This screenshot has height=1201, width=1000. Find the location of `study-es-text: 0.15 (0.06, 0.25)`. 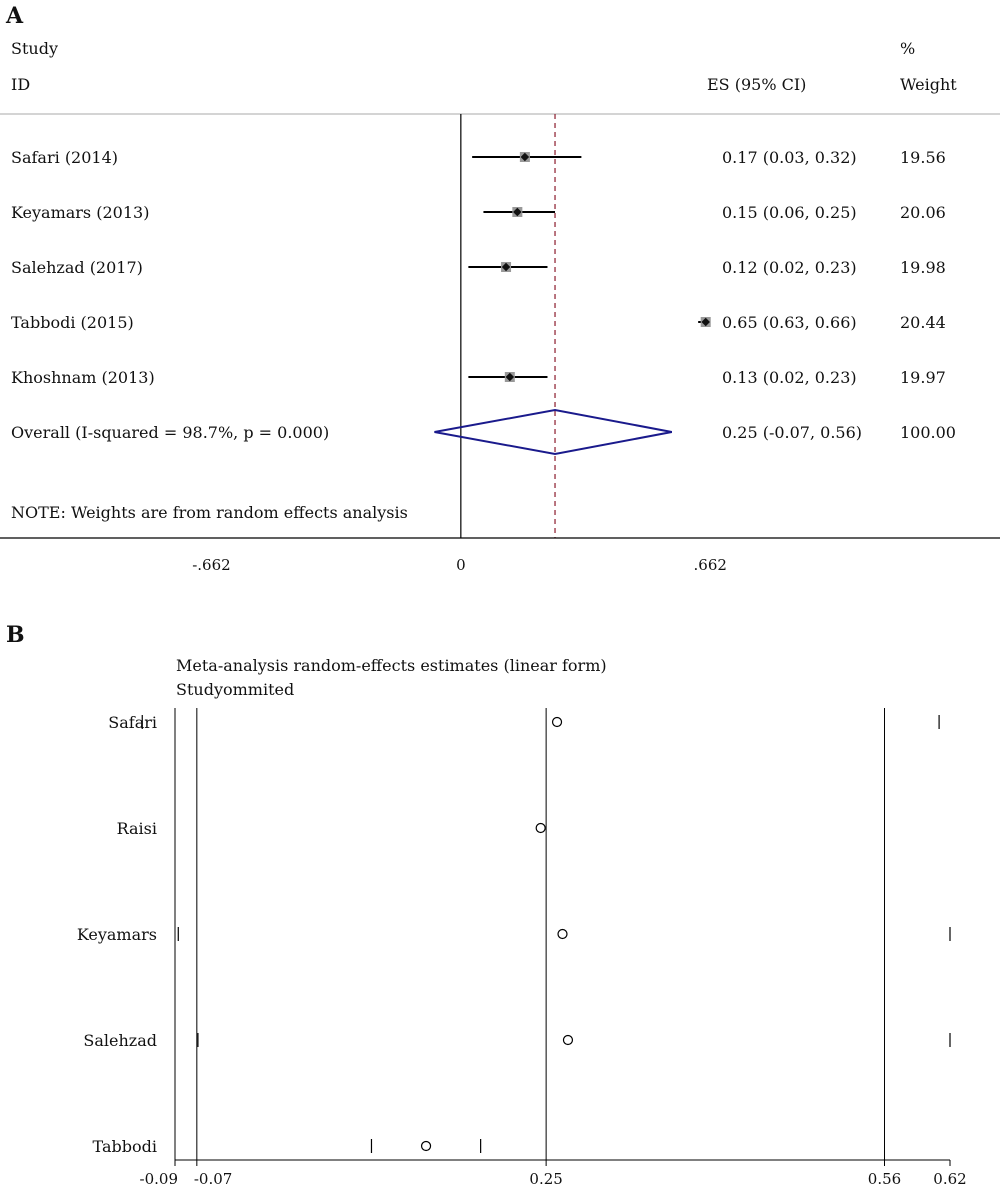

study-es-text: 0.15 (0.06, 0.25) is located at coordinates (789, 212).